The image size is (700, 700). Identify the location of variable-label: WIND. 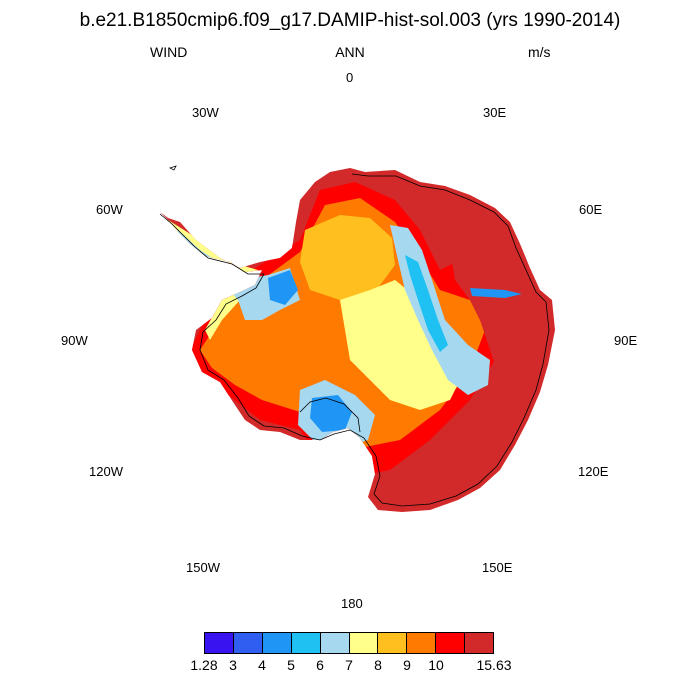
(169, 52).